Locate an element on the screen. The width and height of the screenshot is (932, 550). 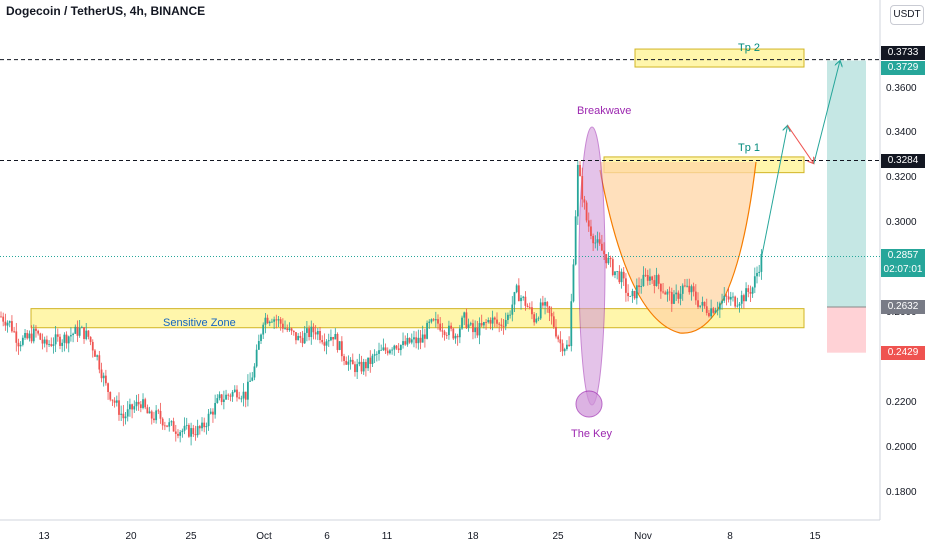
y-tick-label: 0.2200 is located at coordinates (901, 403).